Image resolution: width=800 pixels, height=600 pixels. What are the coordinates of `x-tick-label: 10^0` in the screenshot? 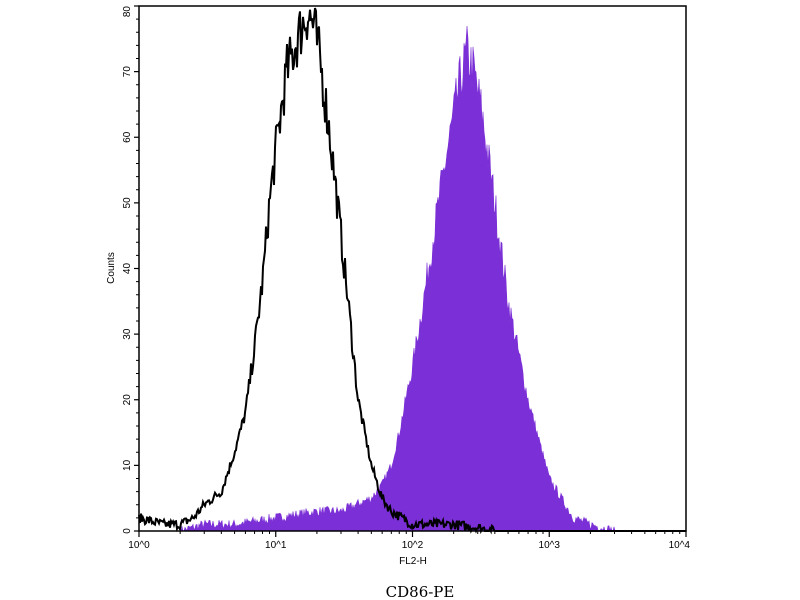 It's located at (139, 545).